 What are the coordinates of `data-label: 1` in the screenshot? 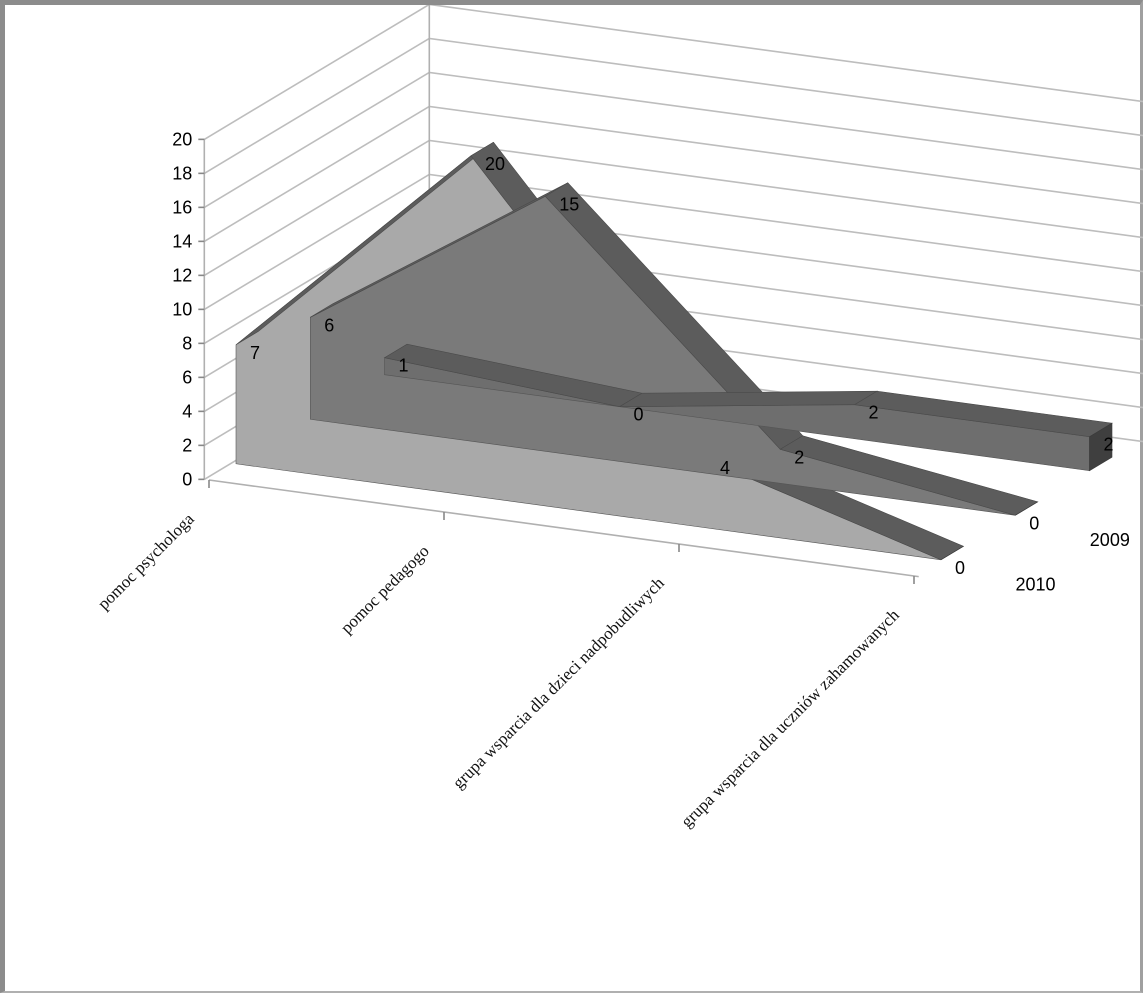 It's located at (404, 366).